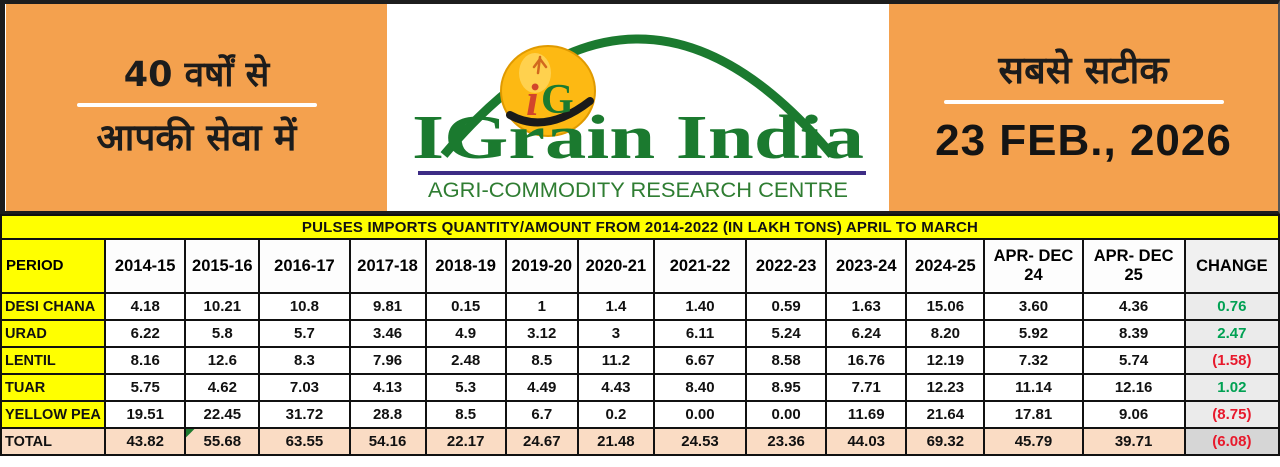 This screenshot has width=1280, height=467. I want to click on logo-swoosh-icon, so click(549, 111).